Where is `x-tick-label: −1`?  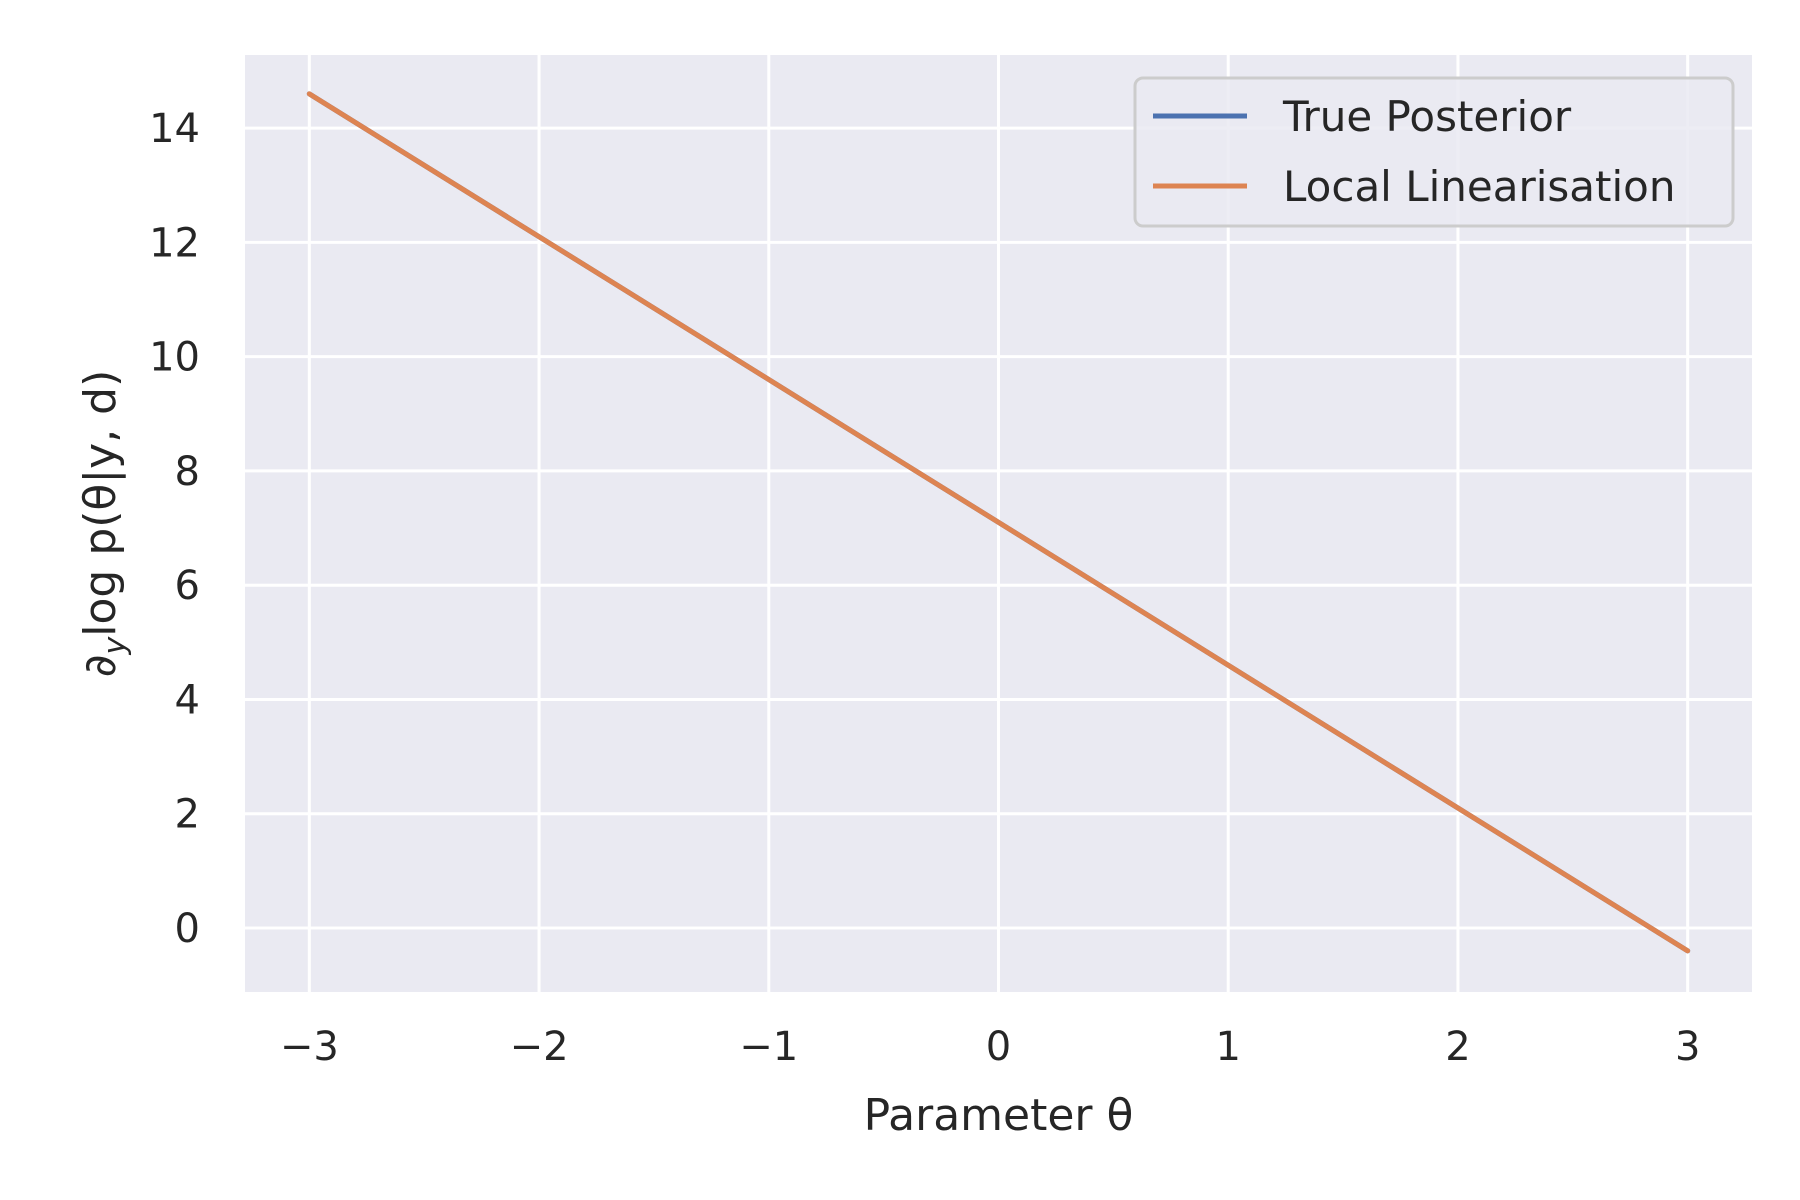
x-tick-label: −1 is located at coordinates (768, 1047).